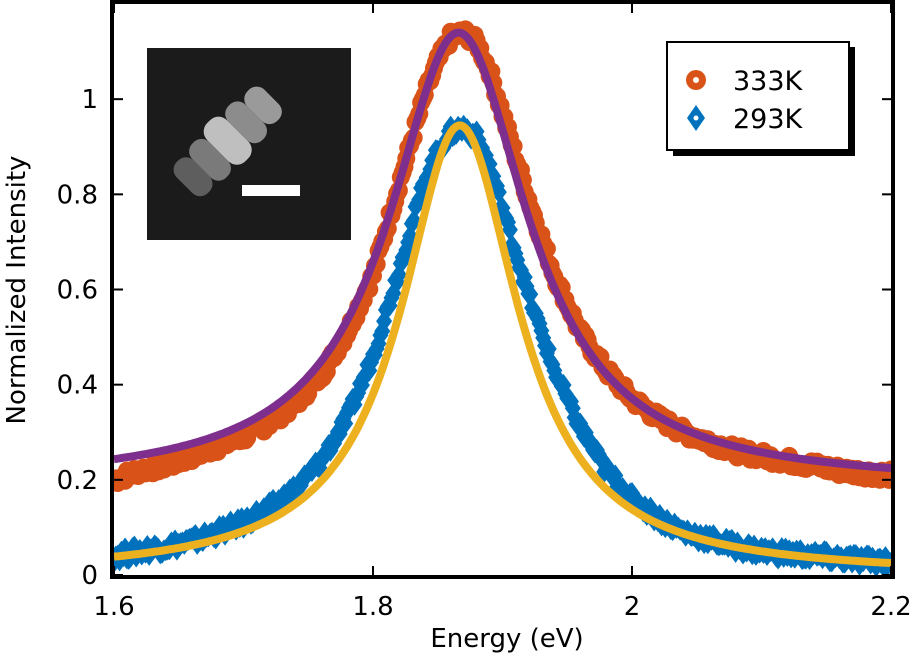 This screenshot has height=657, width=922. What do you see at coordinates (696, 80) in the screenshot?
I see `legend-marker-333k` at bounding box center [696, 80].